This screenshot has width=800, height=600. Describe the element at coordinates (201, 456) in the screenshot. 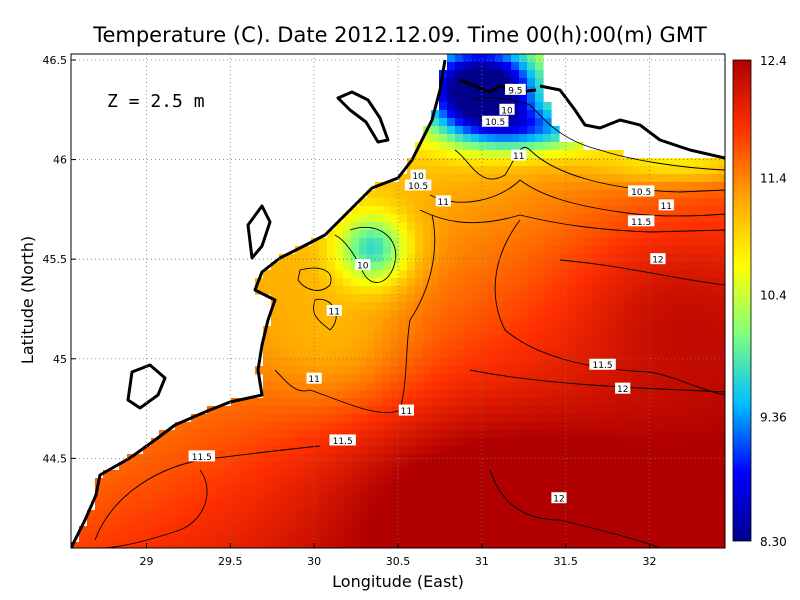

I see `contour-label-box` at that location.